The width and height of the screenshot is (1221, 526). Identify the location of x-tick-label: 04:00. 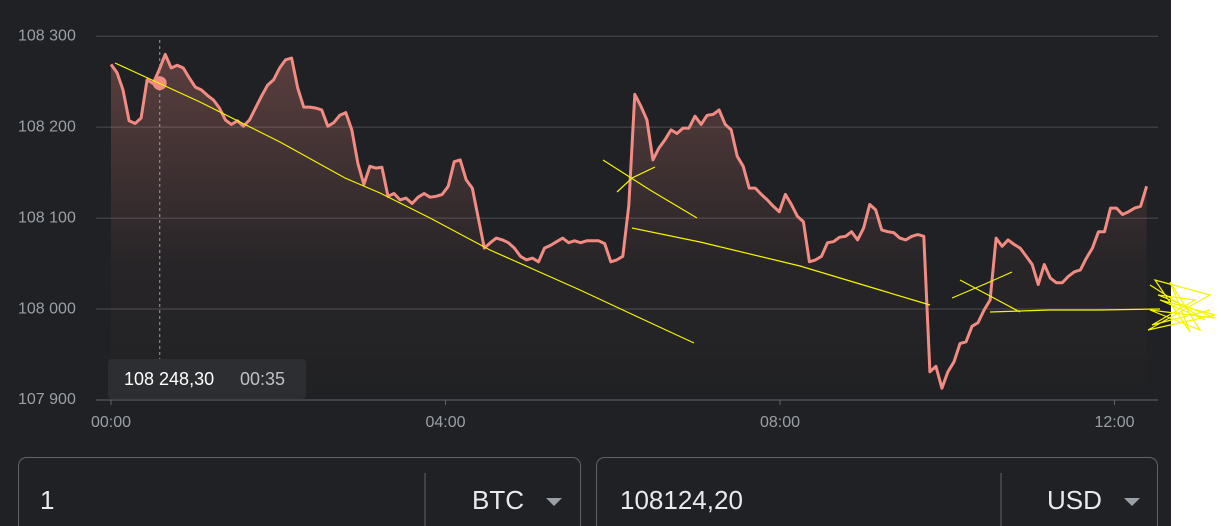
(445, 422).